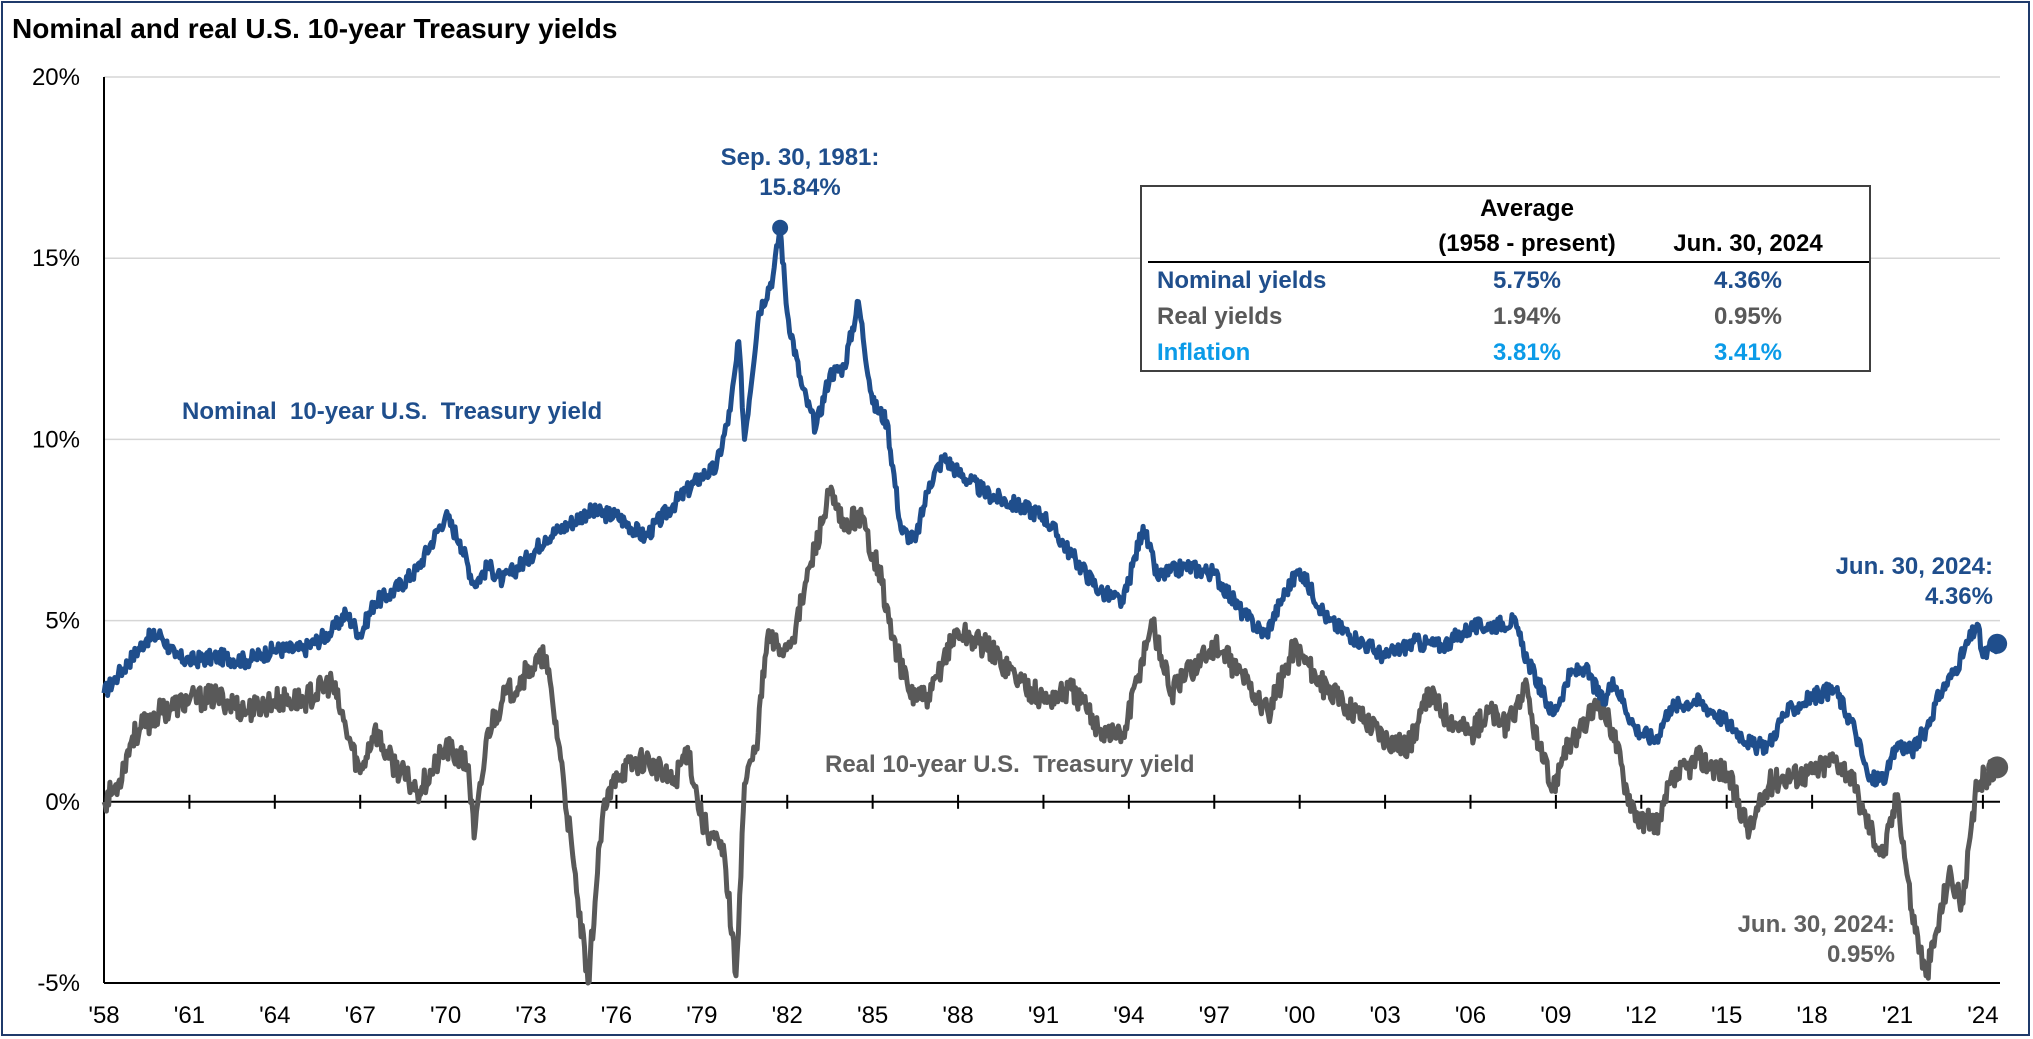 The width and height of the screenshot is (2033, 1039). What do you see at coordinates (701, 1015) in the screenshot?
I see `x-tick-label: '79` at bounding box center [701, 1015].